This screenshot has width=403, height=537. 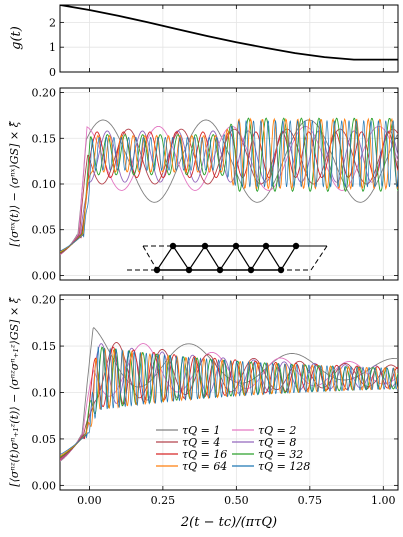 I want to click on legend-label-32: τQ = 32, so click(x=280, y=454).